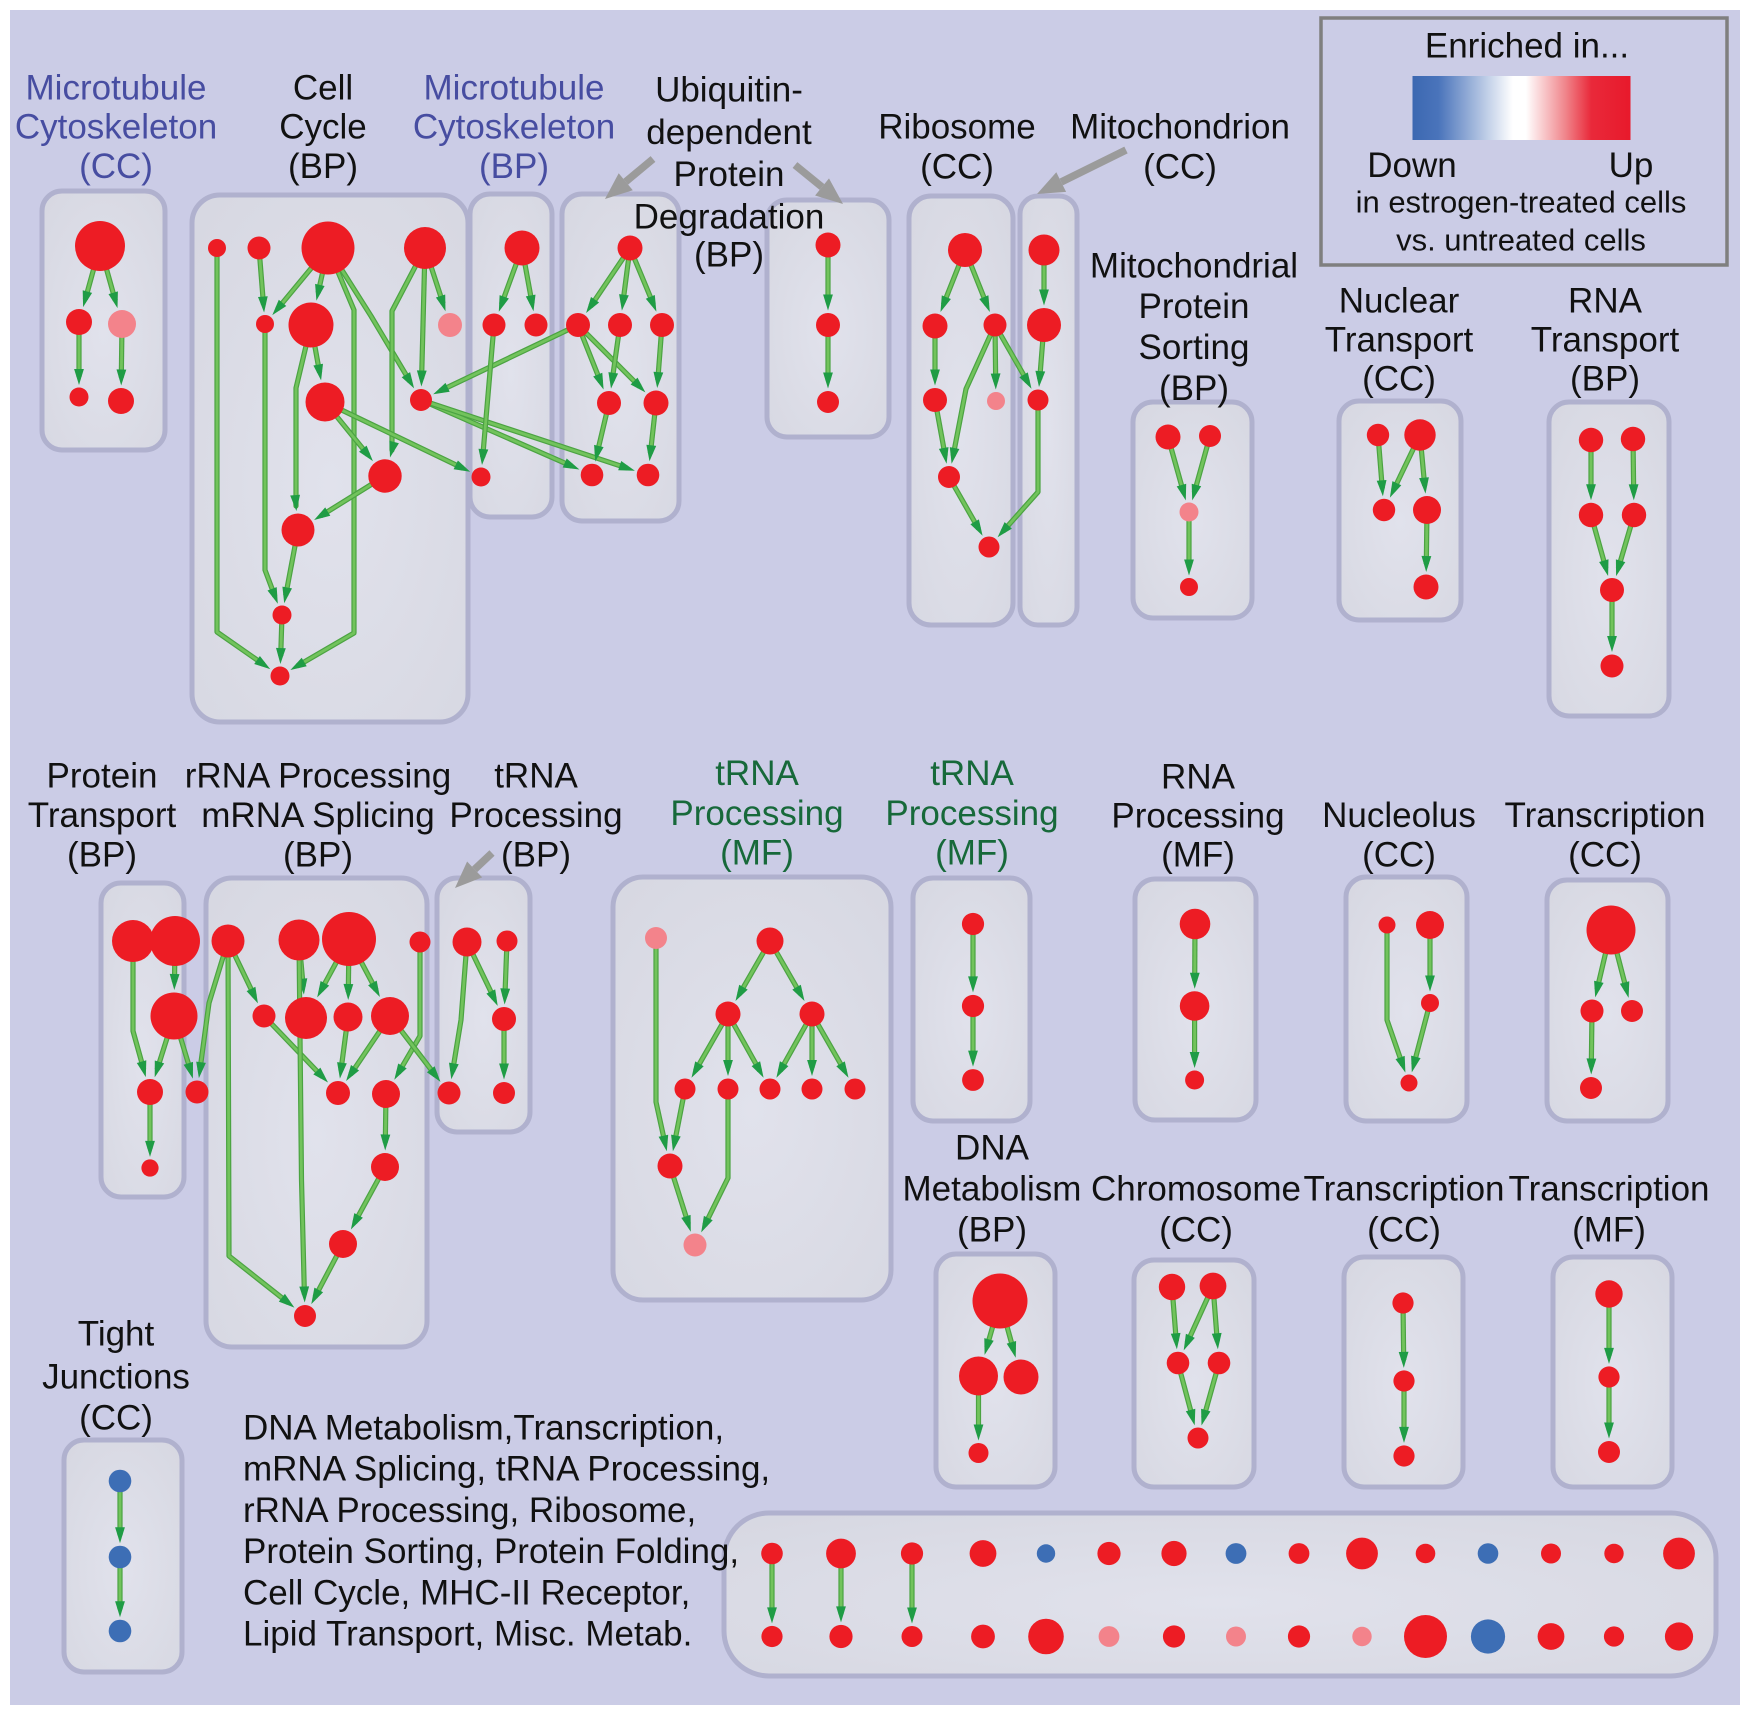 The height and width of the screenshot is (1720, 1750). I want to click on svg-text: rRNA Processing, Ribosome,, so click(469, 1510).